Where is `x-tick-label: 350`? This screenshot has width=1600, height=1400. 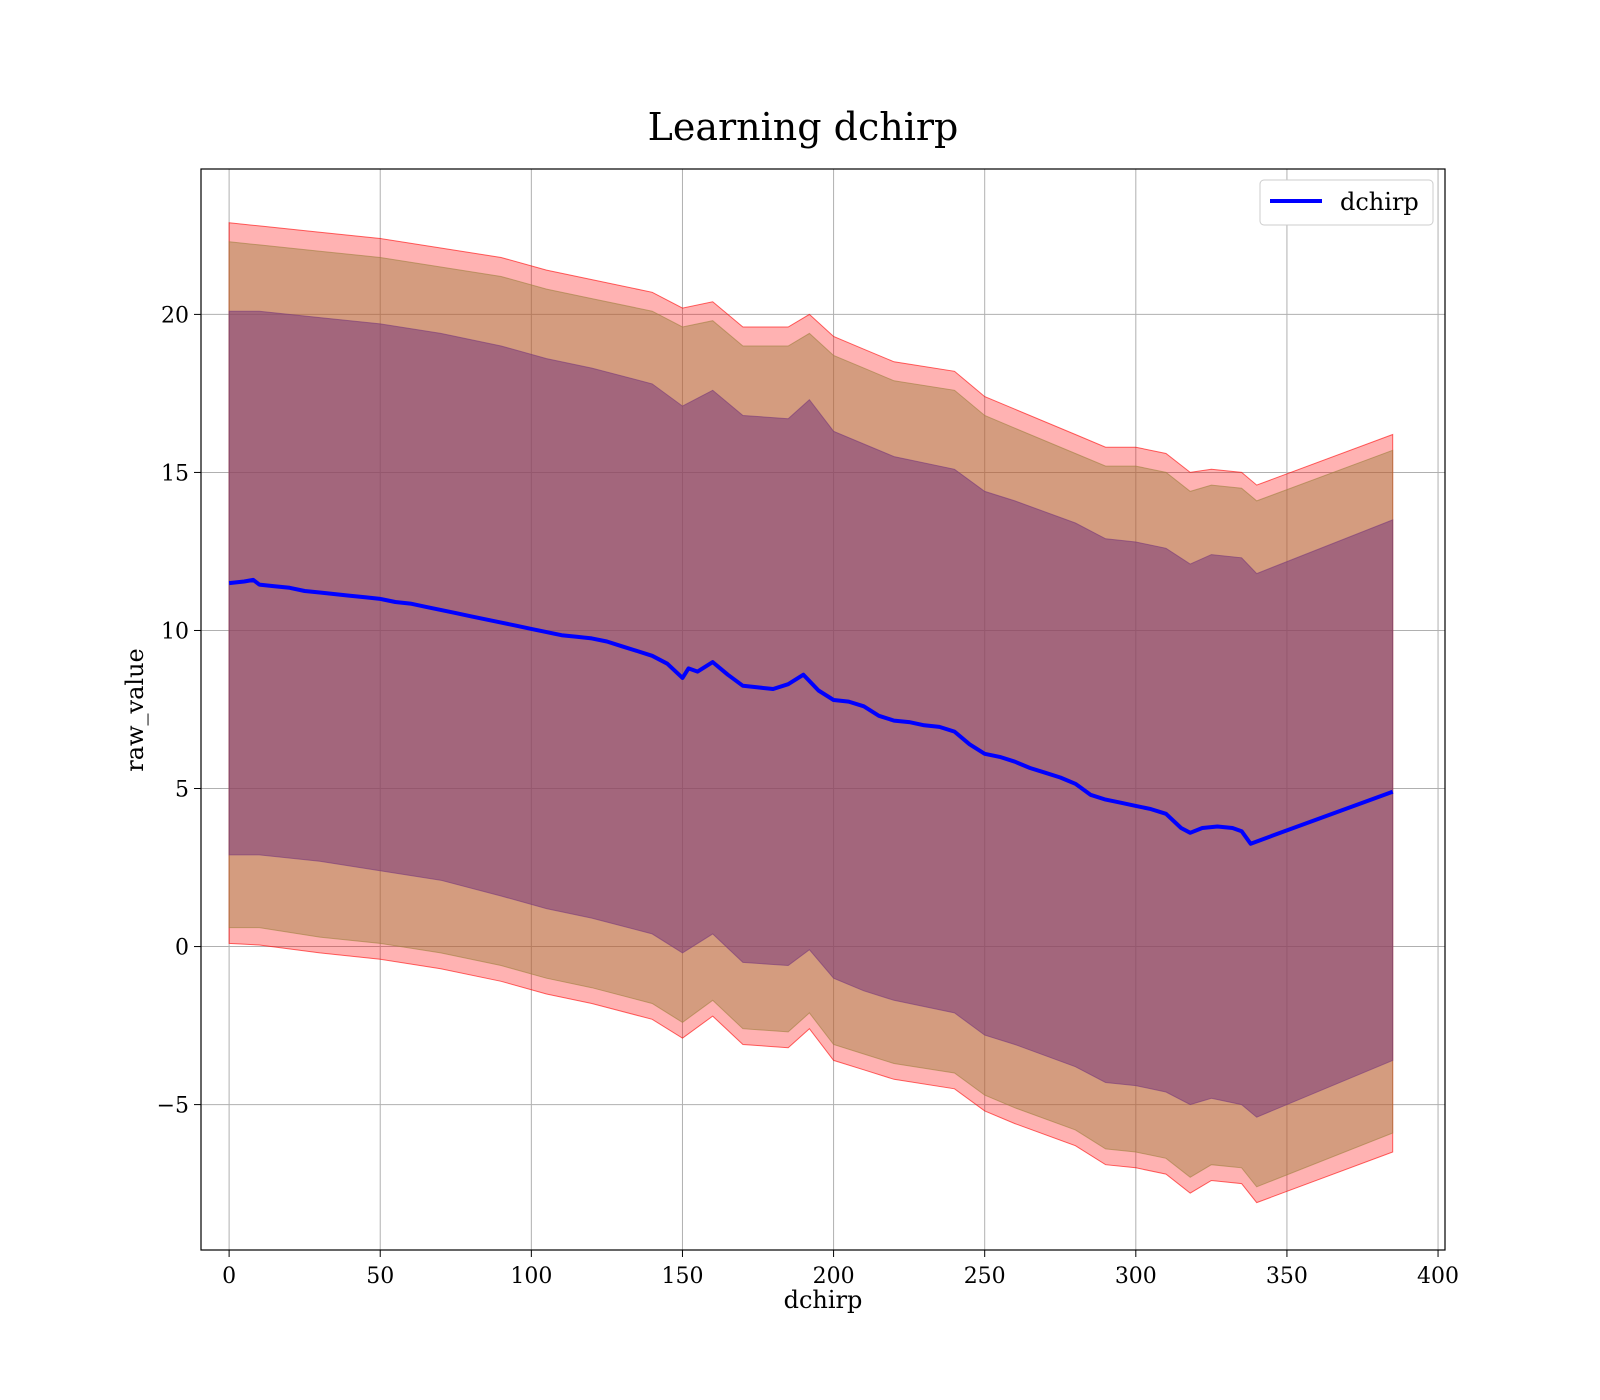
x-tick-label: 350 is located at coordinates (1287, 1276).